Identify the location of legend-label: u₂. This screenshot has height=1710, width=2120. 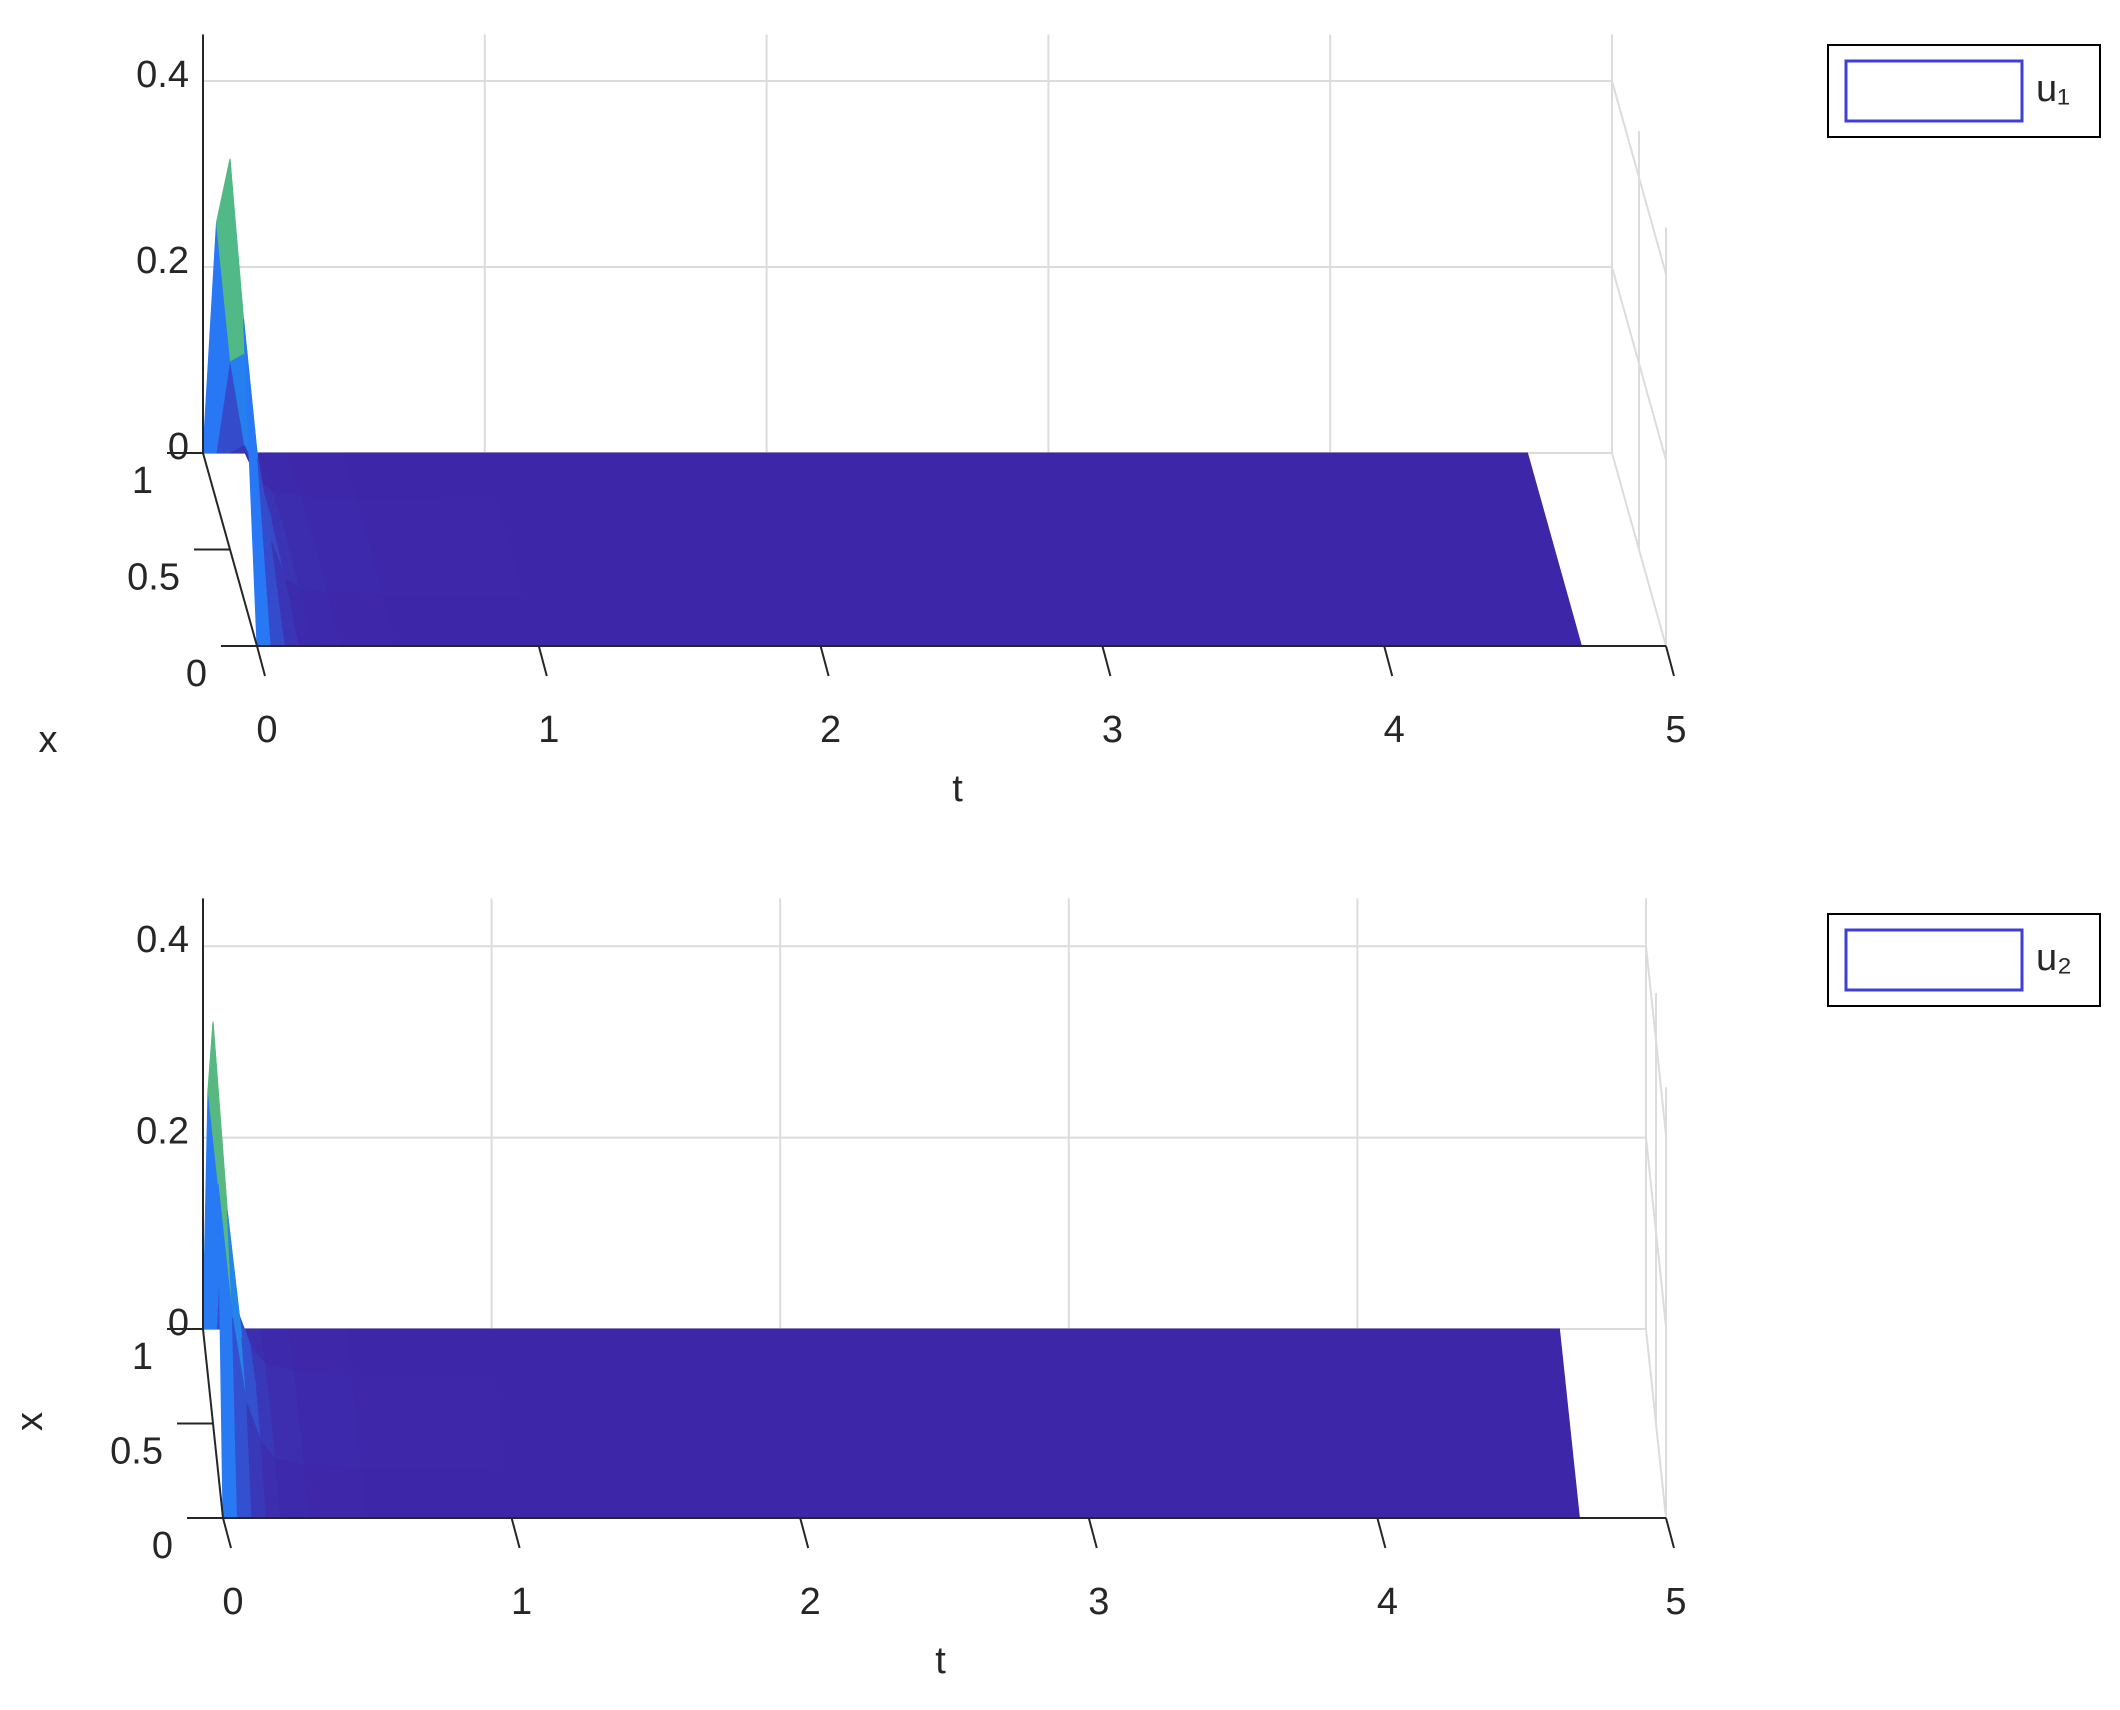
(2054, 958).